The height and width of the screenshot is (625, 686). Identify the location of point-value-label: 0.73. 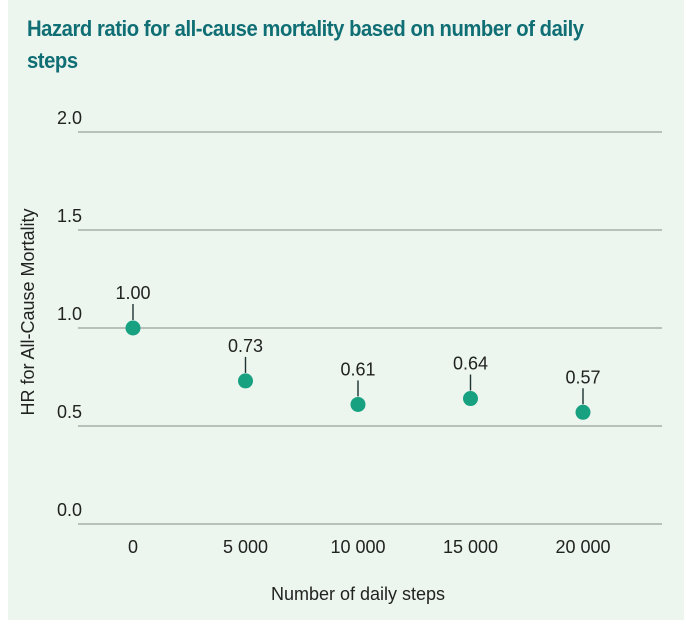
(245, 346).